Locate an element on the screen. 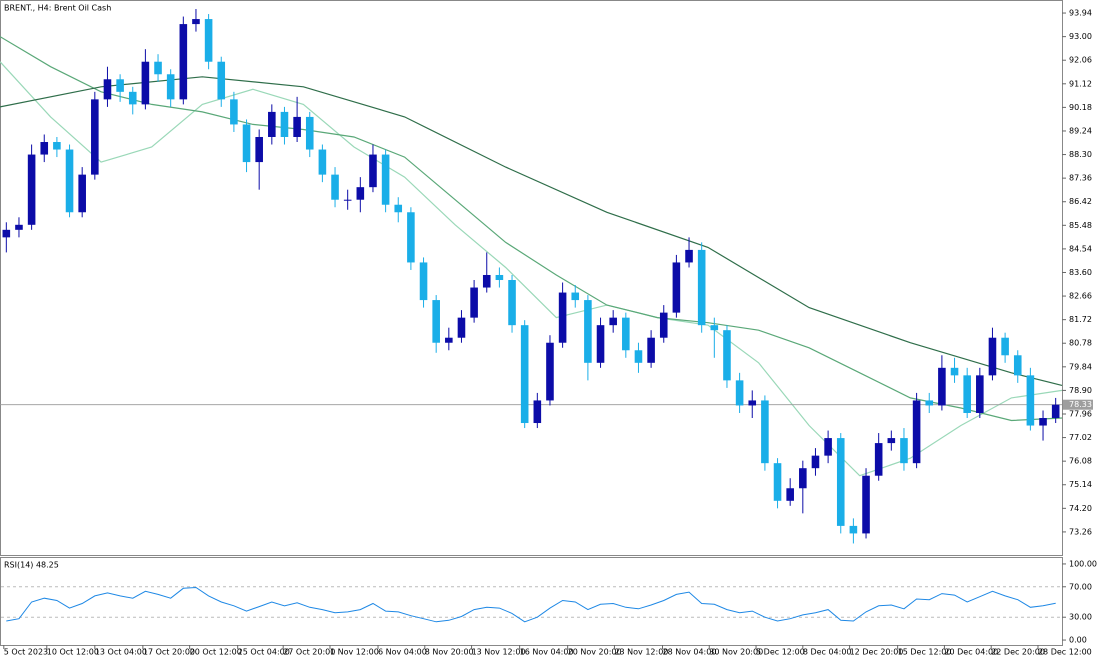  y-tick-label: 84.54 is located at coordinates (1080, 248).